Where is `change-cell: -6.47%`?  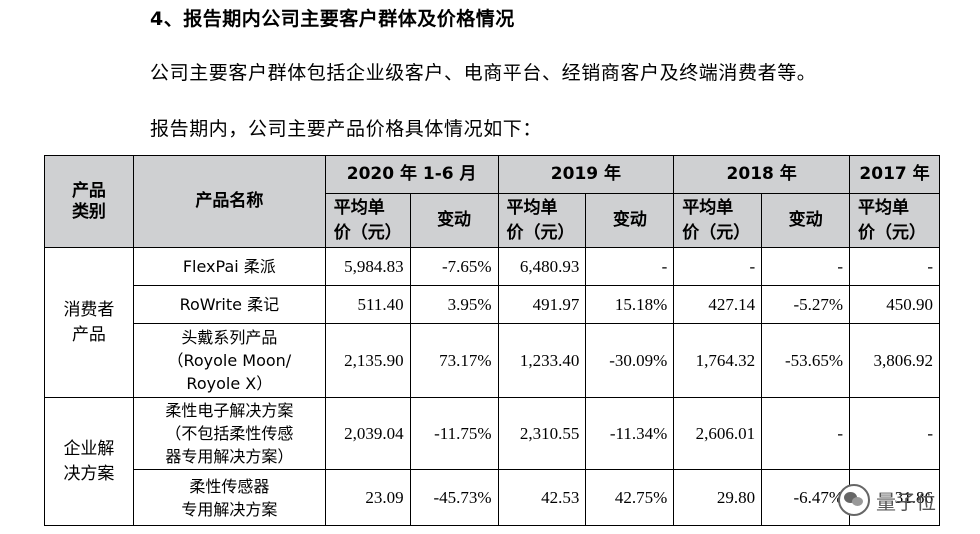
change-cell: -6.47% is located at coordinates (806, 497).